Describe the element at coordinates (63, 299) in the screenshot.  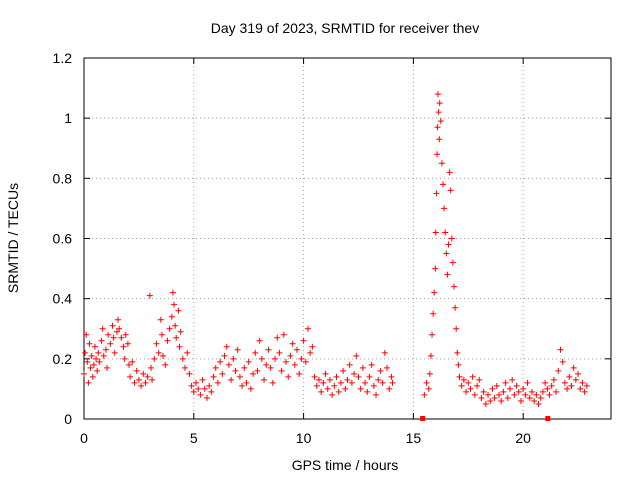
I see `y-tick-label: 0.4` at that location.